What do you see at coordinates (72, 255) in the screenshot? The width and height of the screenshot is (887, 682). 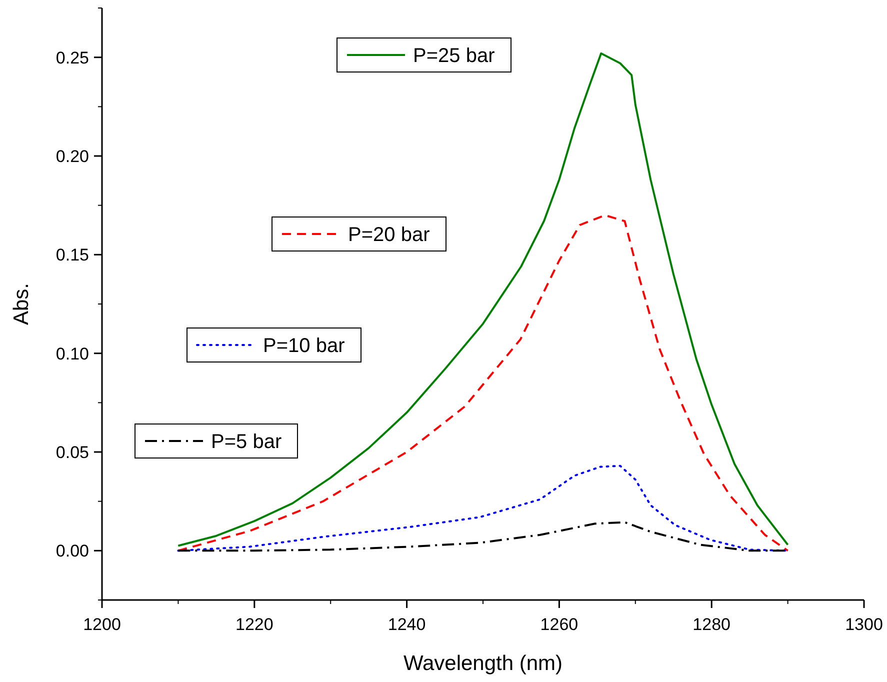 I see `y-tick-label: 0.15` at bounding box center [72, 255].